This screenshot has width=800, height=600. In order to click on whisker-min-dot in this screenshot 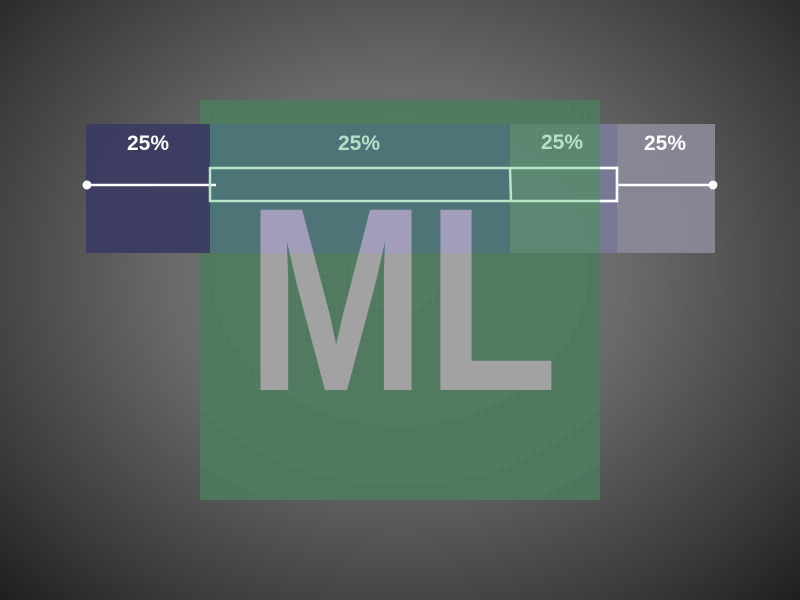, I will do `click(87, 185)`.